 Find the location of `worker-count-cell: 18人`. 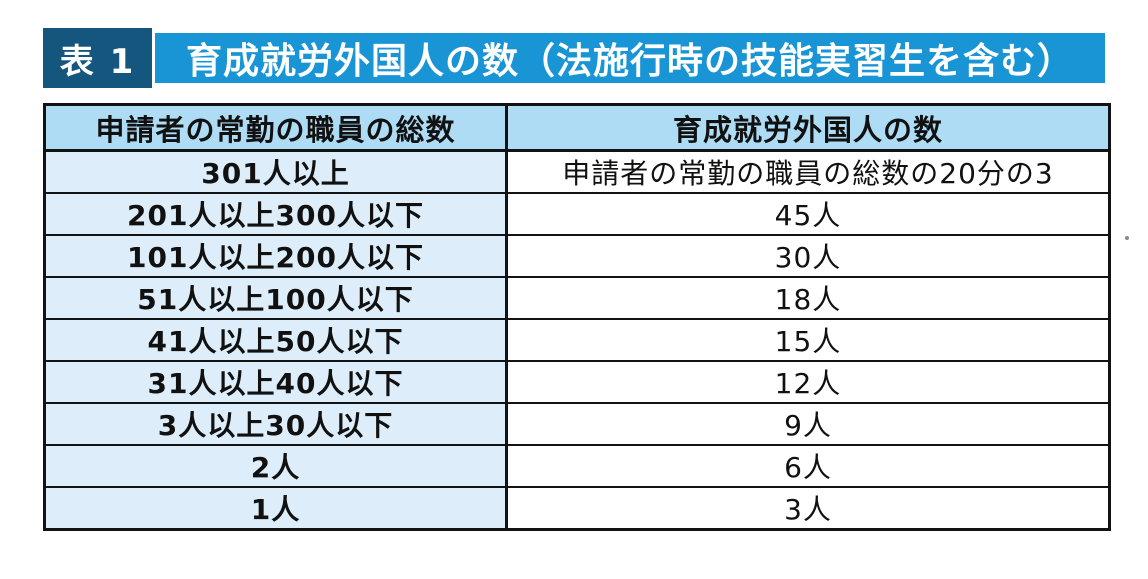

worker-count-cell: 18人 is located at coordinates (808, 298).